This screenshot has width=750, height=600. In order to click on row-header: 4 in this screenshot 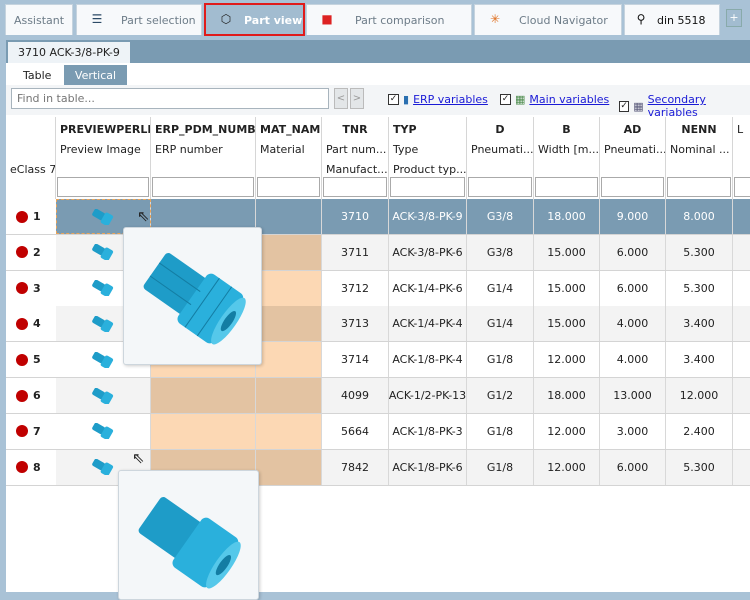, I will do `click(31, 324)`.